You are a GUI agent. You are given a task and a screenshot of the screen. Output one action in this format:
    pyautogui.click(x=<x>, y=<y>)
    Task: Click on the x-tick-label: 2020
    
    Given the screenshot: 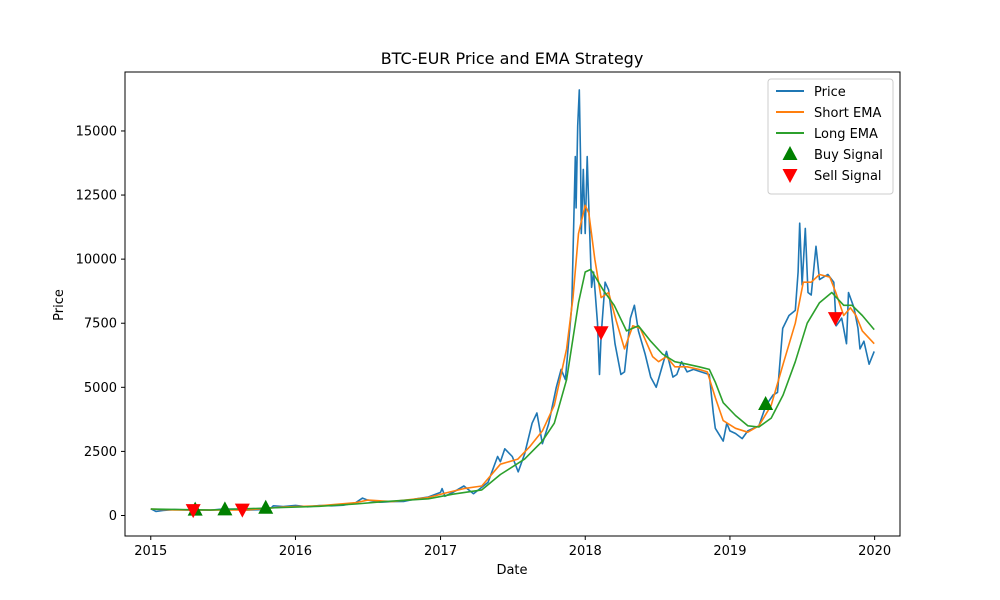 What is the action you would take?
    pyautogui.click(x=874, y=551)
    